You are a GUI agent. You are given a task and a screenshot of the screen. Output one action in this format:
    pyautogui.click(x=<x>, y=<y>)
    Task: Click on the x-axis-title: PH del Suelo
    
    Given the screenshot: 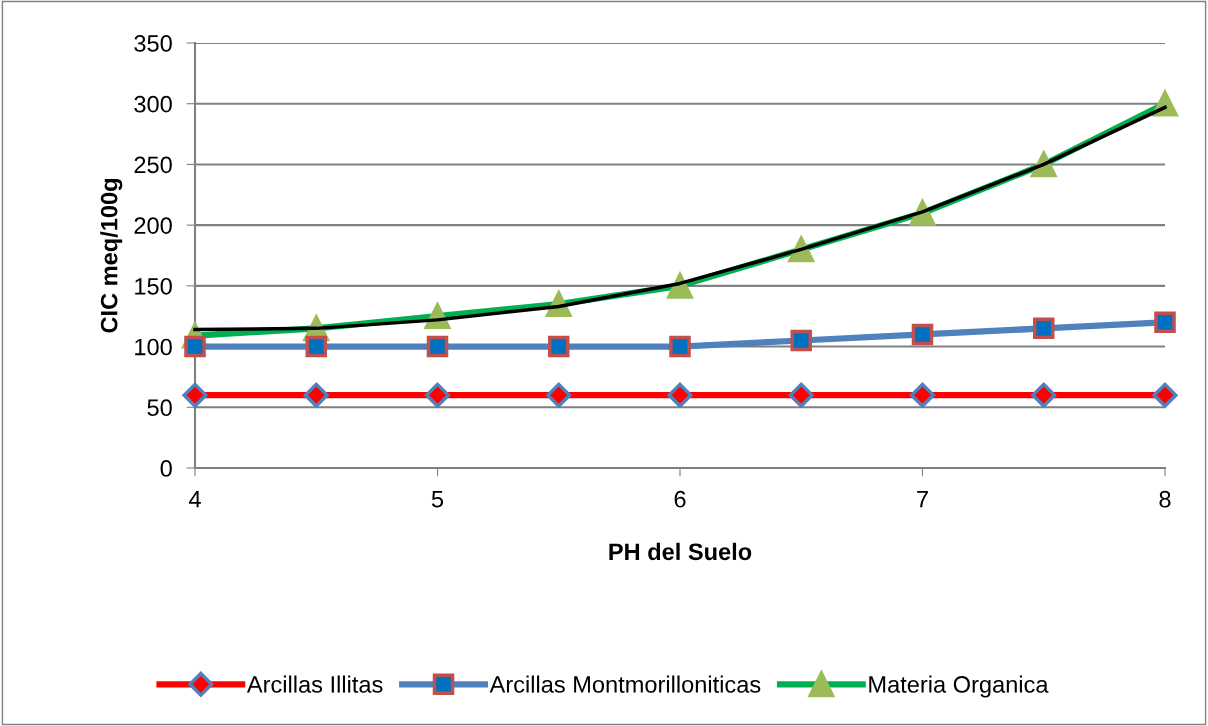 What is the action you would take?
    pyautogui.click(x=680, y=551)
    